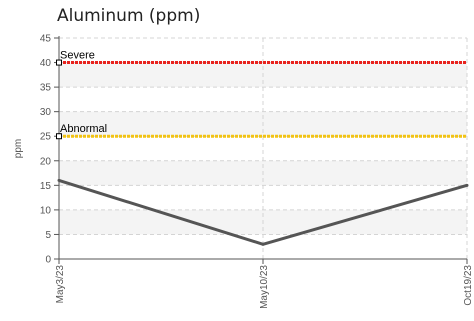  I want to click on x-tick-label: May10/23, so click(264, 287).